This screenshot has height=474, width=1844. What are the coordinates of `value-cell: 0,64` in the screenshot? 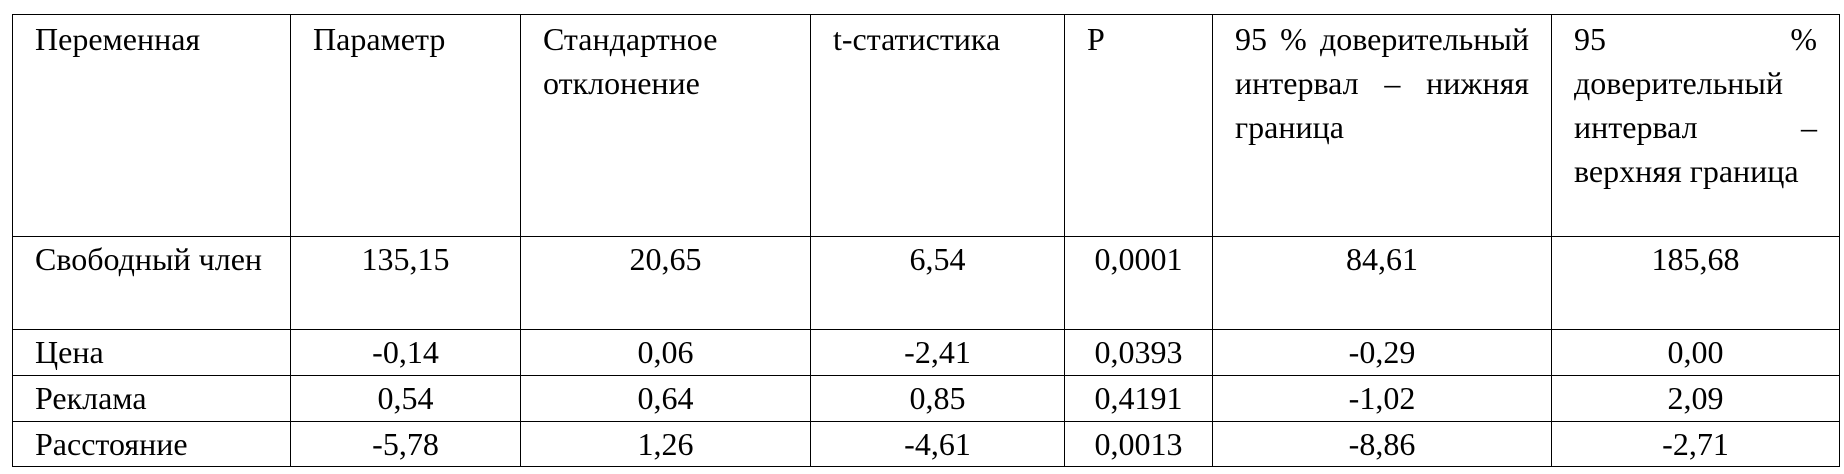 It's located at (665, 398).